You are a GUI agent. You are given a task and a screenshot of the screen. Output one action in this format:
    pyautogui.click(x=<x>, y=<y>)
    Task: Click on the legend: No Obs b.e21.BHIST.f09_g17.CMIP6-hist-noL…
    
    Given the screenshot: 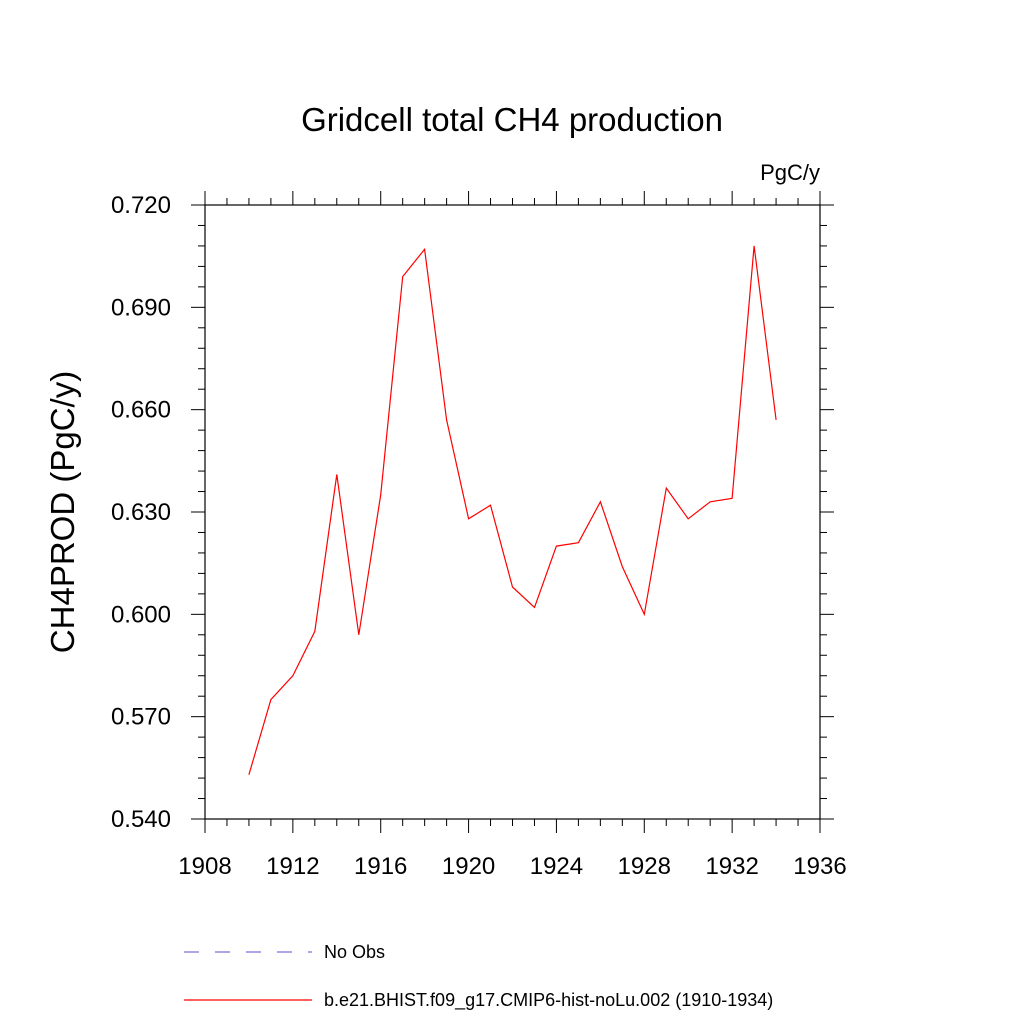 What is the action you would take?
    pyautogui.click(x=478, y=976)
    